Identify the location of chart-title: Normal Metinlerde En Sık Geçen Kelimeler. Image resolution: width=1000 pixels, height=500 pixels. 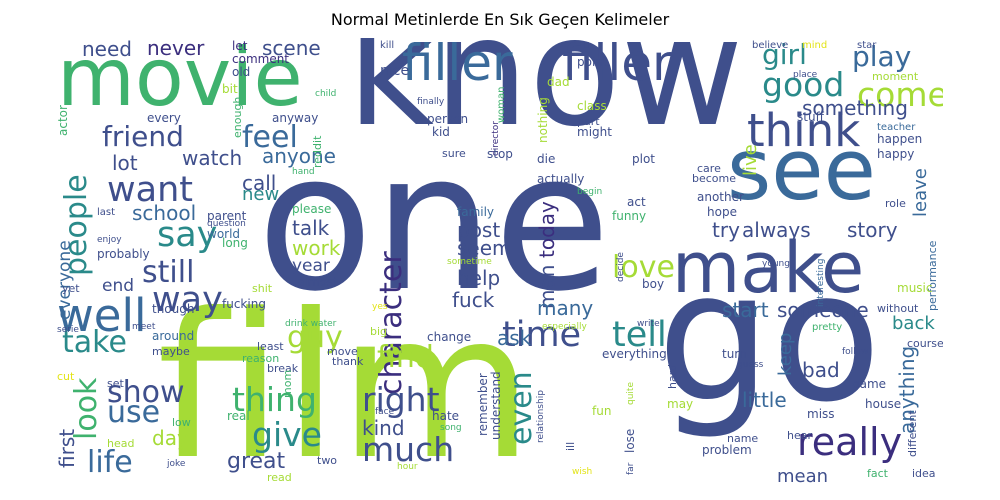
(500, 19).